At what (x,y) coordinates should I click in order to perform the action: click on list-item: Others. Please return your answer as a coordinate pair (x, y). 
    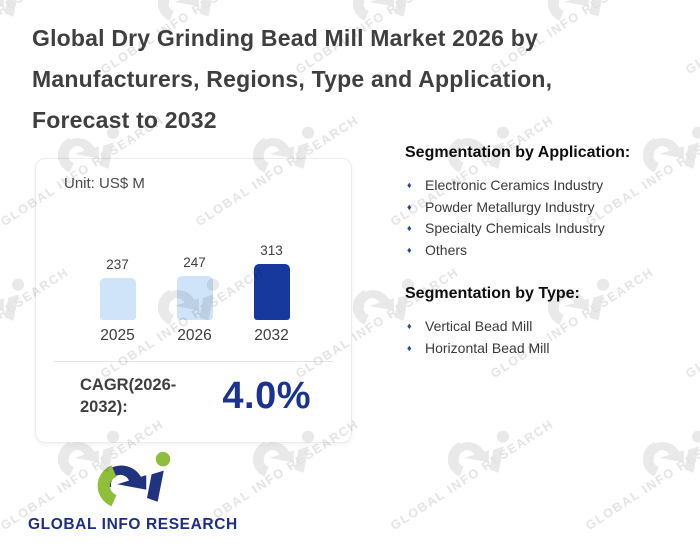
    Looking at the image, I should click on (547, 251).